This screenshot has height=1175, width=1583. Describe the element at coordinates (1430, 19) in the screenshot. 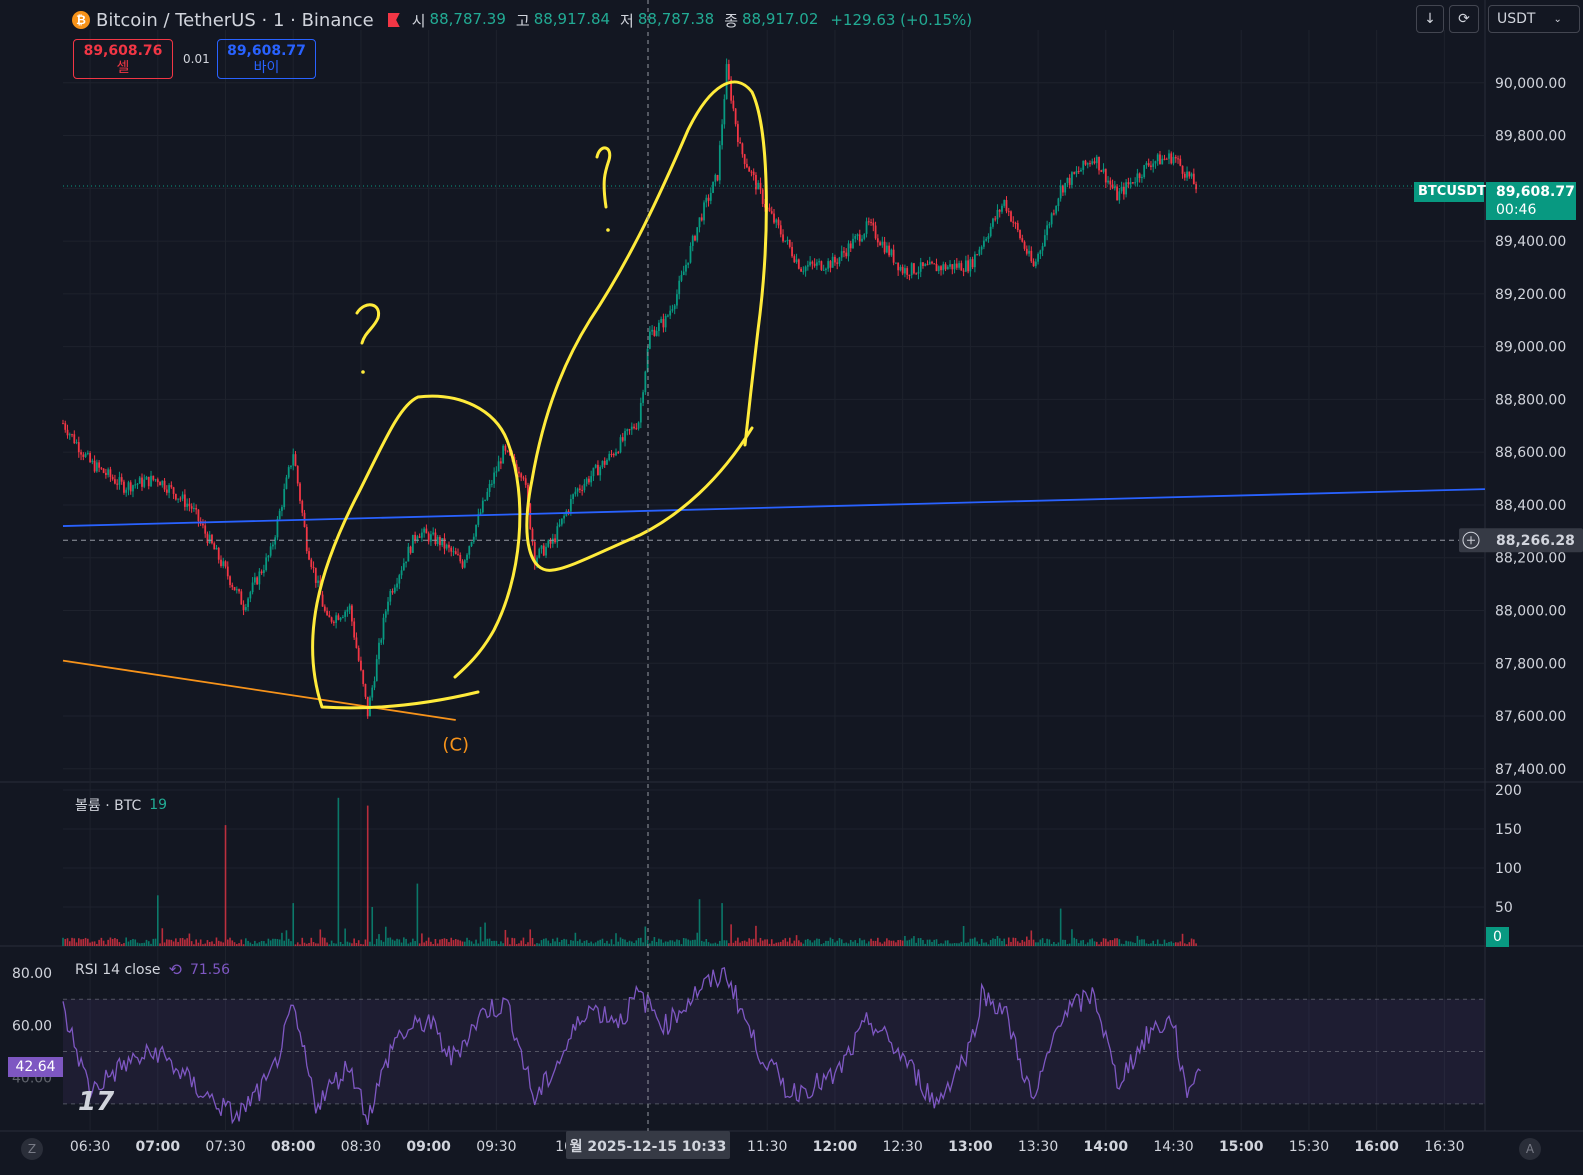

I see `download-button: ↓` at that location.